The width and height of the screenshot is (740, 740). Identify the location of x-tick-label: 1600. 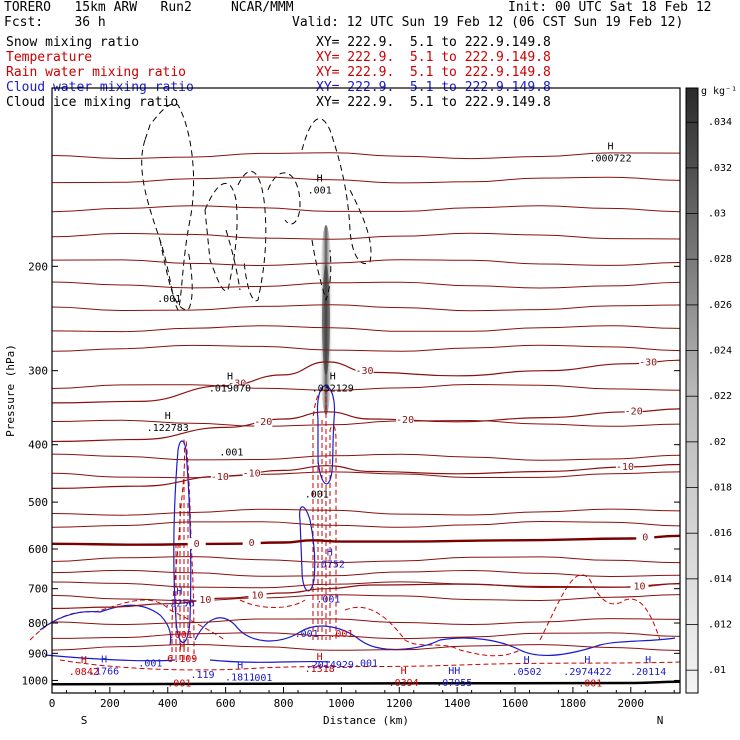
(515, 703).